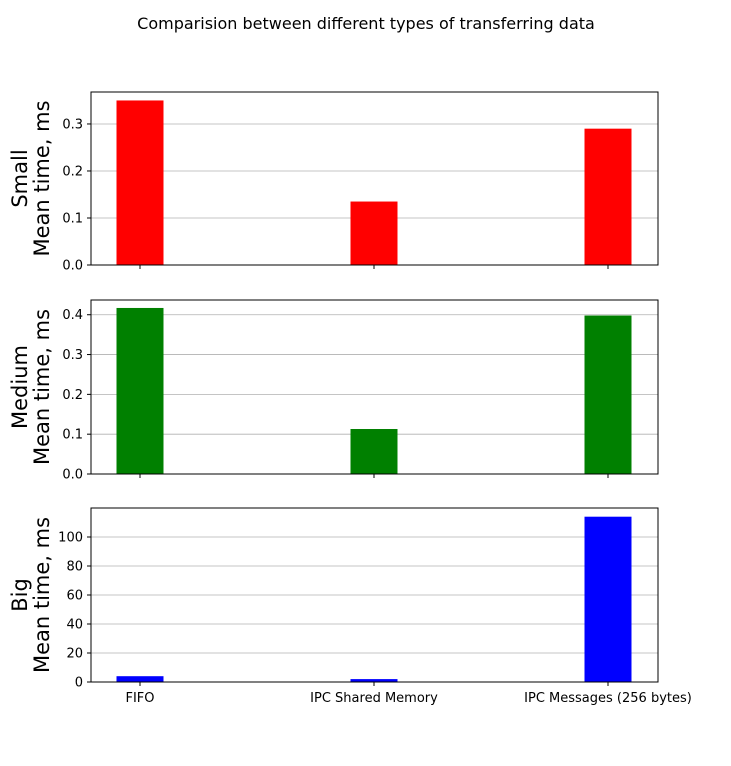 This screenshot has height=766, width=731. Describe the element at coordinates (608, 698) in the screenshot. I see `x-tick-label: IPC Messages (256 bytes)` at that location.